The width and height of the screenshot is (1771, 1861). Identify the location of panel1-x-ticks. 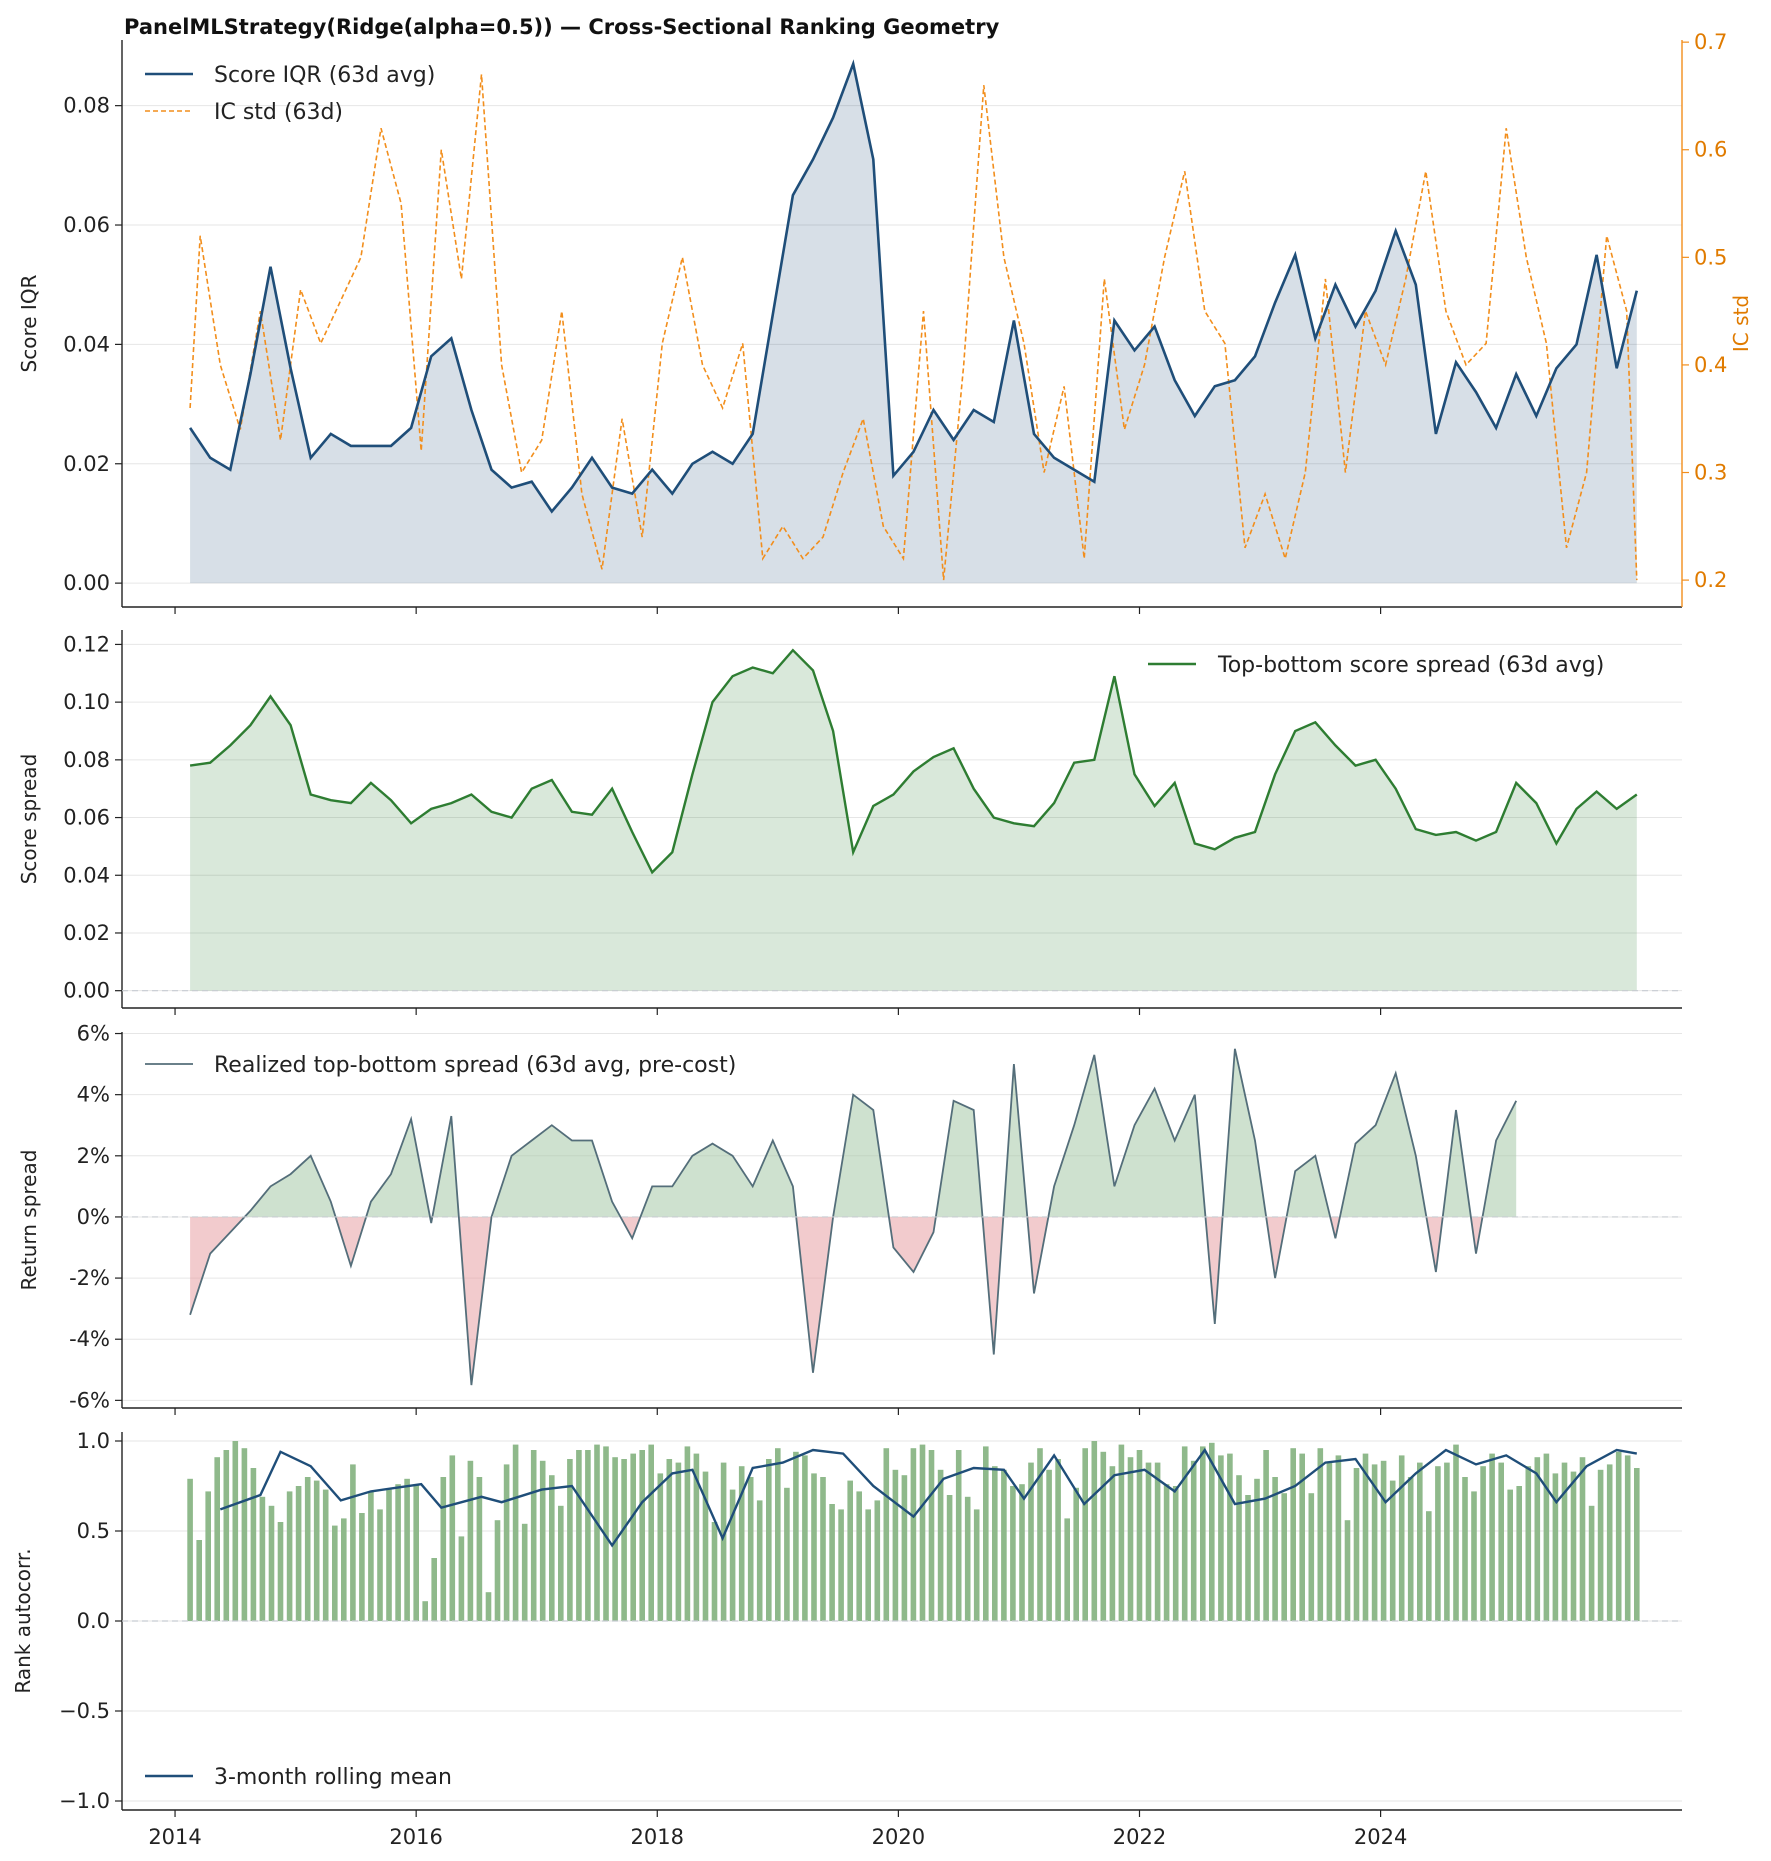
(778, 610).